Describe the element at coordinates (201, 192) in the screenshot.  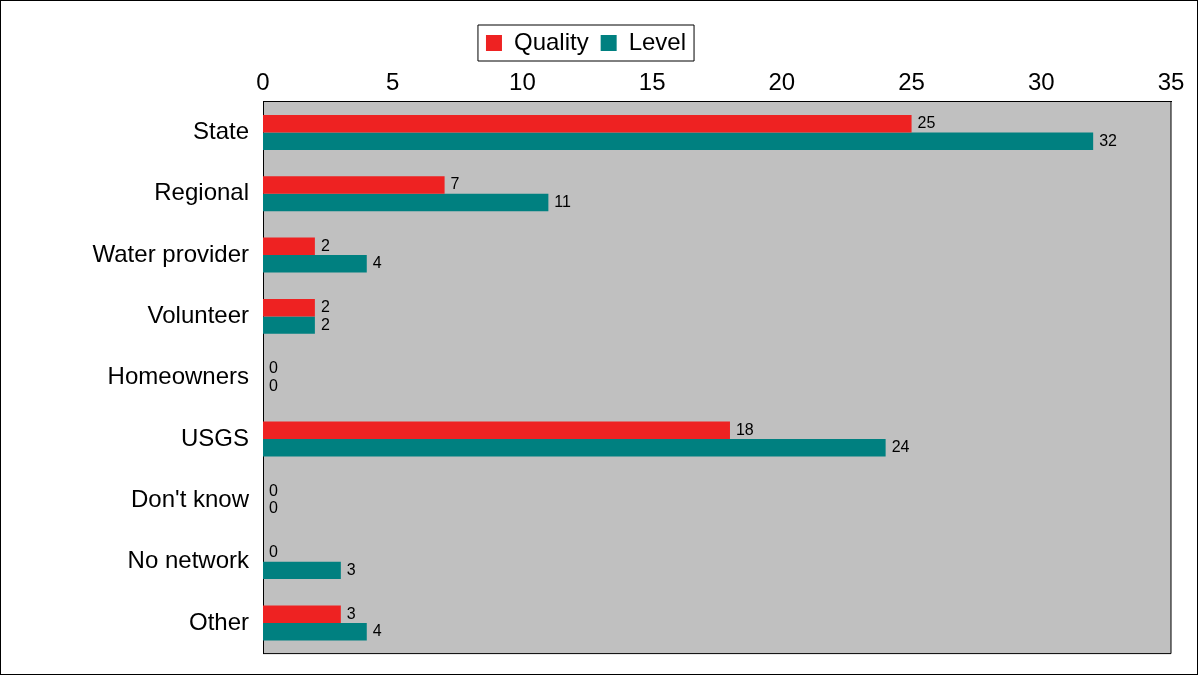
I see `y-tick-label: Regional` at that location.